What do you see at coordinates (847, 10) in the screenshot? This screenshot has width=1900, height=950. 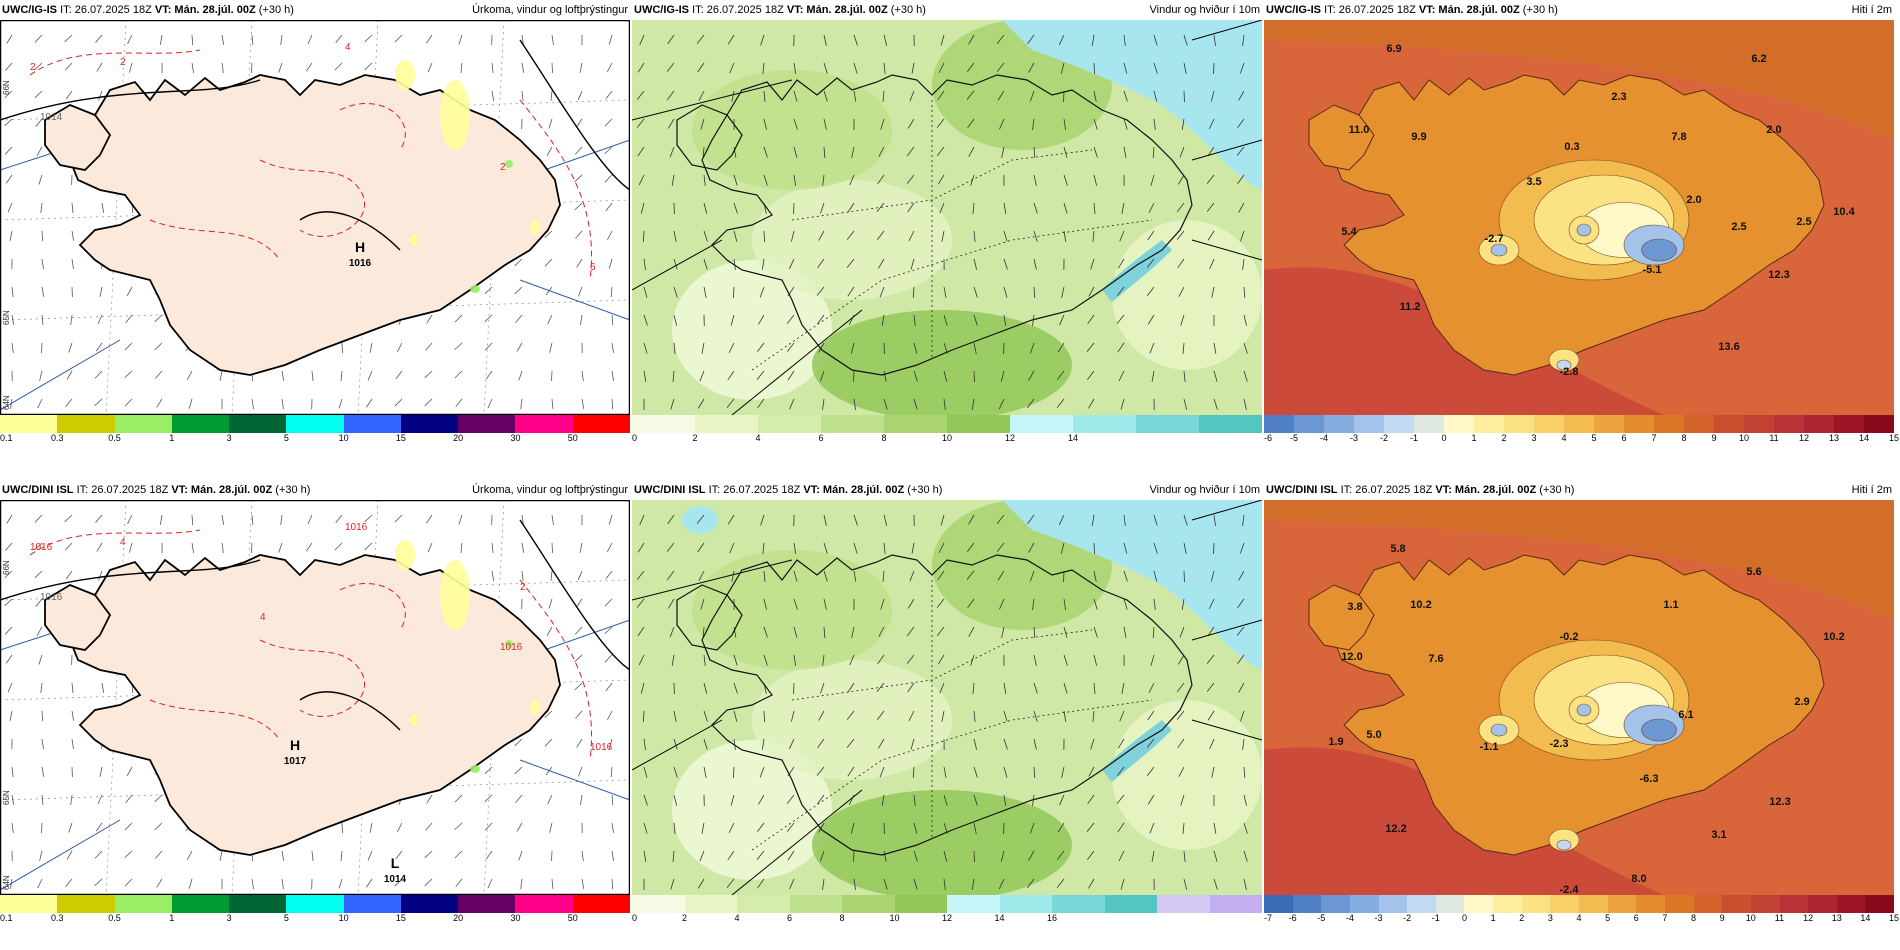 I see `valid-time: Mán. 28.júl. 00Z` at bounding box center [847, 10].